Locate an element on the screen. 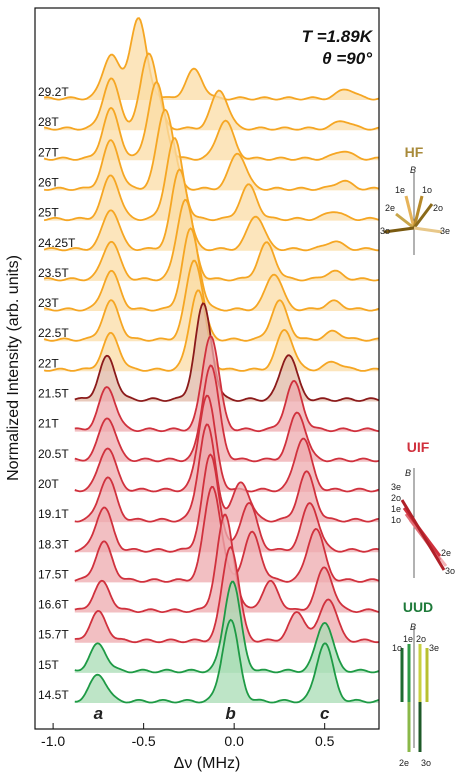  series-22.5T: 22.5T is located at coordinates (209, 300).